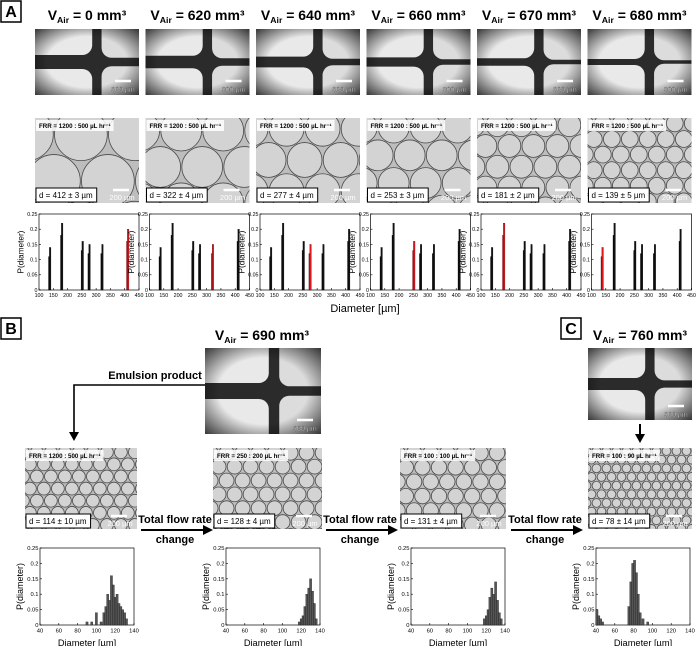  Describe the element at coordinates (619, 195) in the screenshot. I see `diameter-box` at that location.